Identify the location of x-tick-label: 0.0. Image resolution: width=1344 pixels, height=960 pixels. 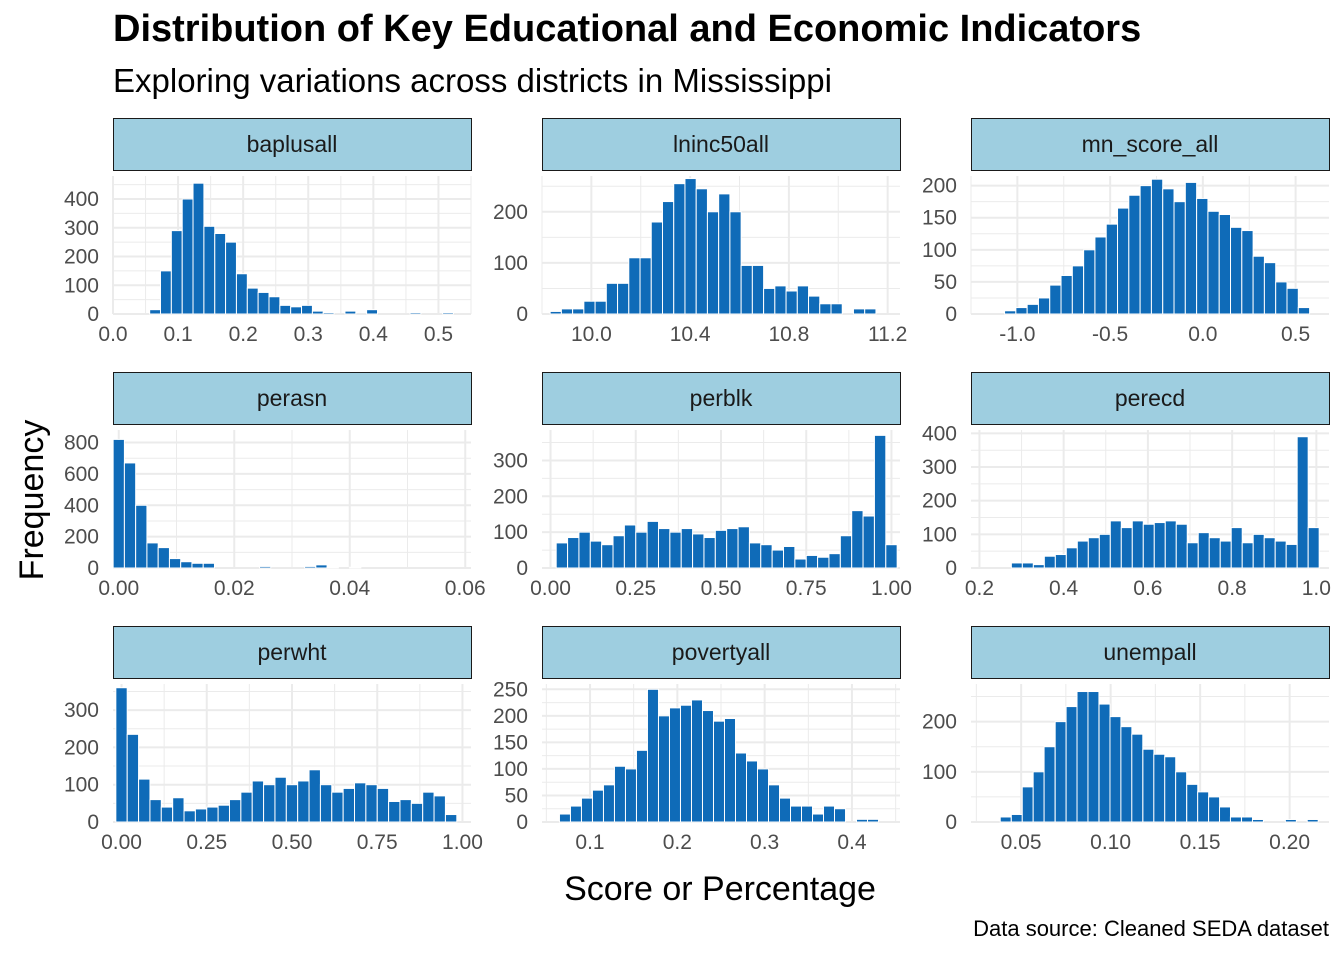
(112, 334).